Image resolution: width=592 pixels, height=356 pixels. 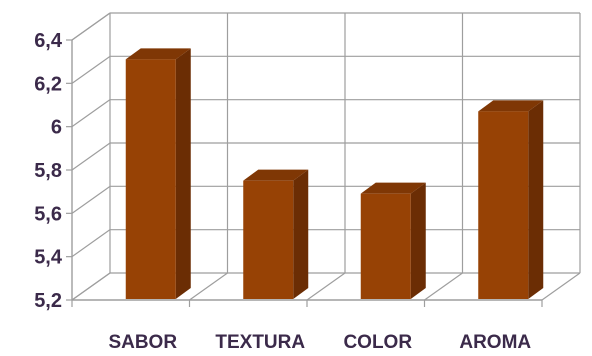 What do you see at coordinates (91, 26) in the screenshot?
I see `side-wall-top` at bounding box center [91, 26].